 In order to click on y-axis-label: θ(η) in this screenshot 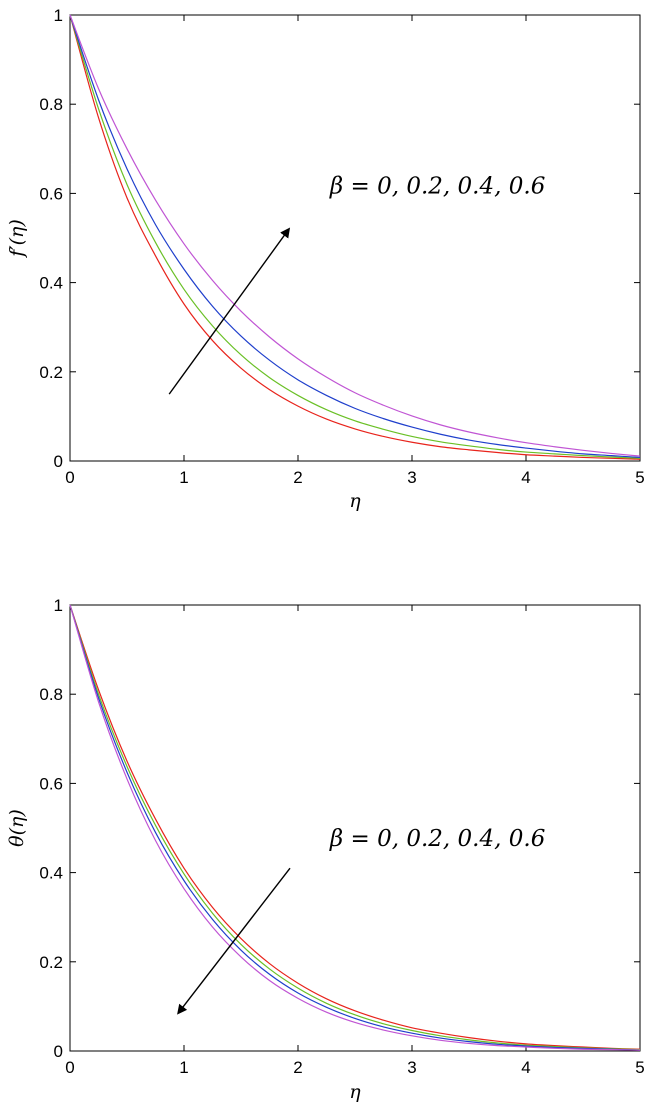, I will do `click(17, 828)`.